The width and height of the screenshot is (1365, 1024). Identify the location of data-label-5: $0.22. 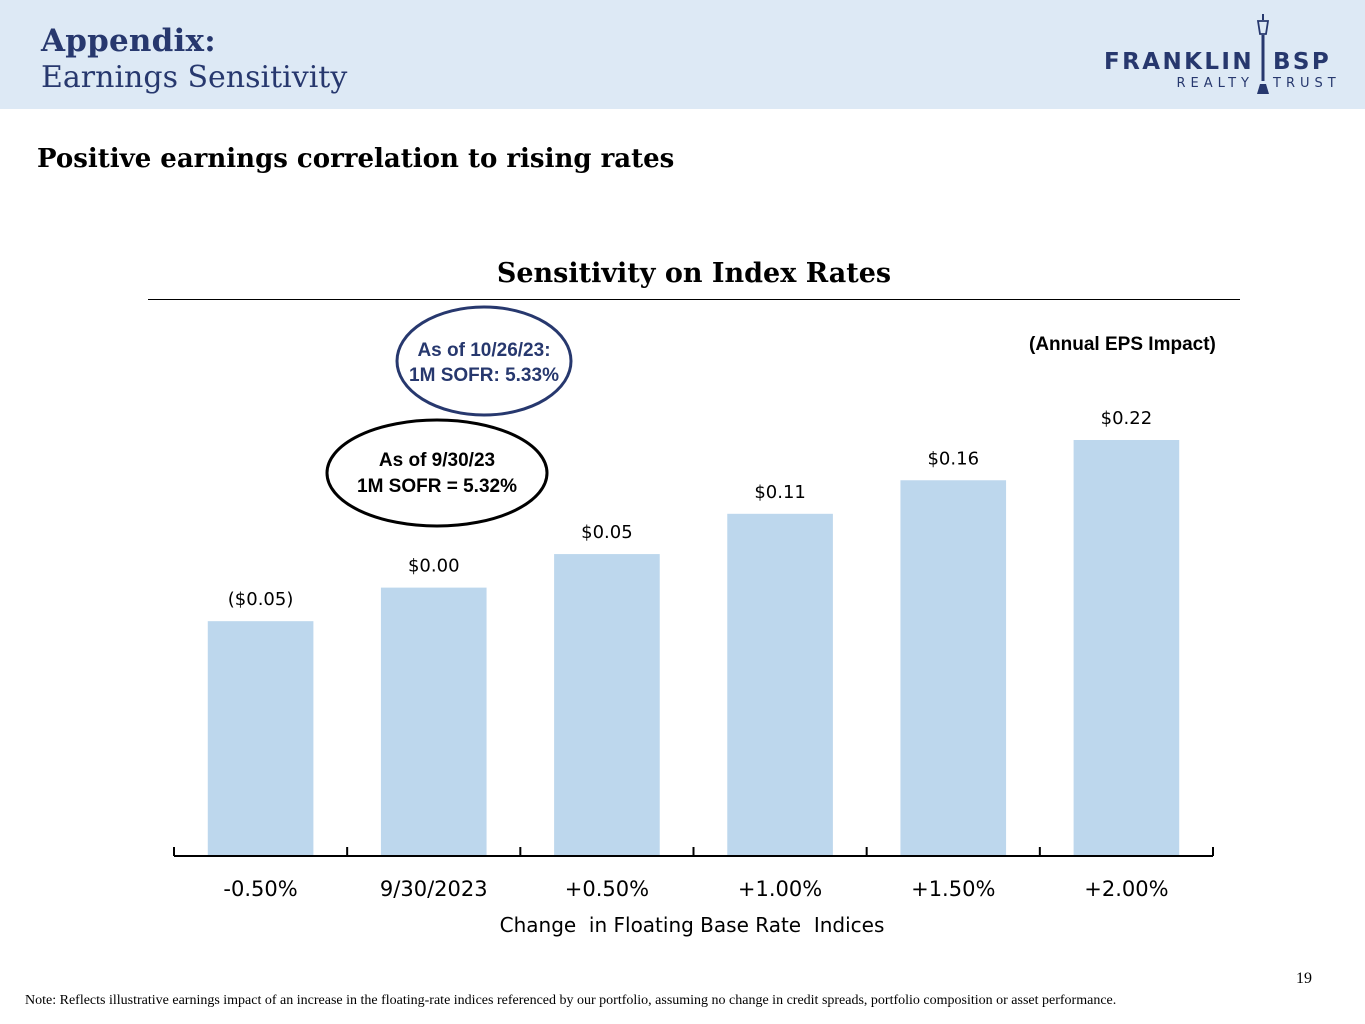
(1127, 418).